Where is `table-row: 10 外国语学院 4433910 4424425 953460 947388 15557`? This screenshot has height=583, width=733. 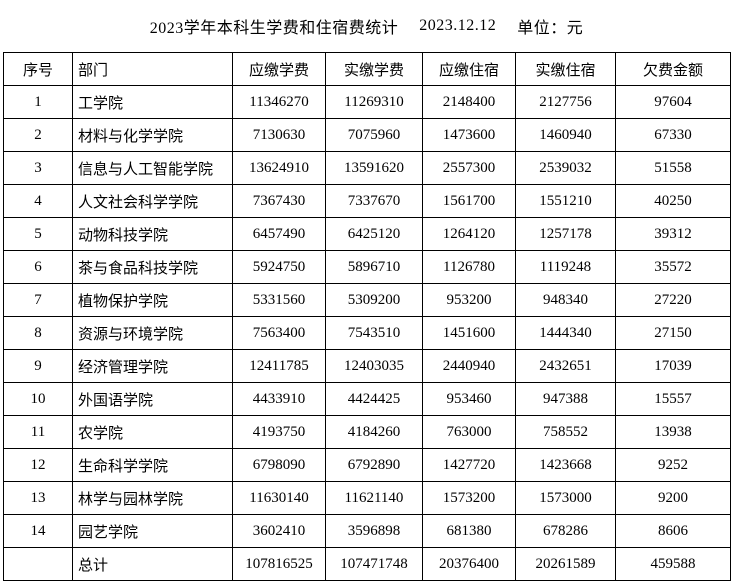
table-row: 10 外国语学院 4433910 4424425 953460 947388 15557 is located at coordinates (367, 399).